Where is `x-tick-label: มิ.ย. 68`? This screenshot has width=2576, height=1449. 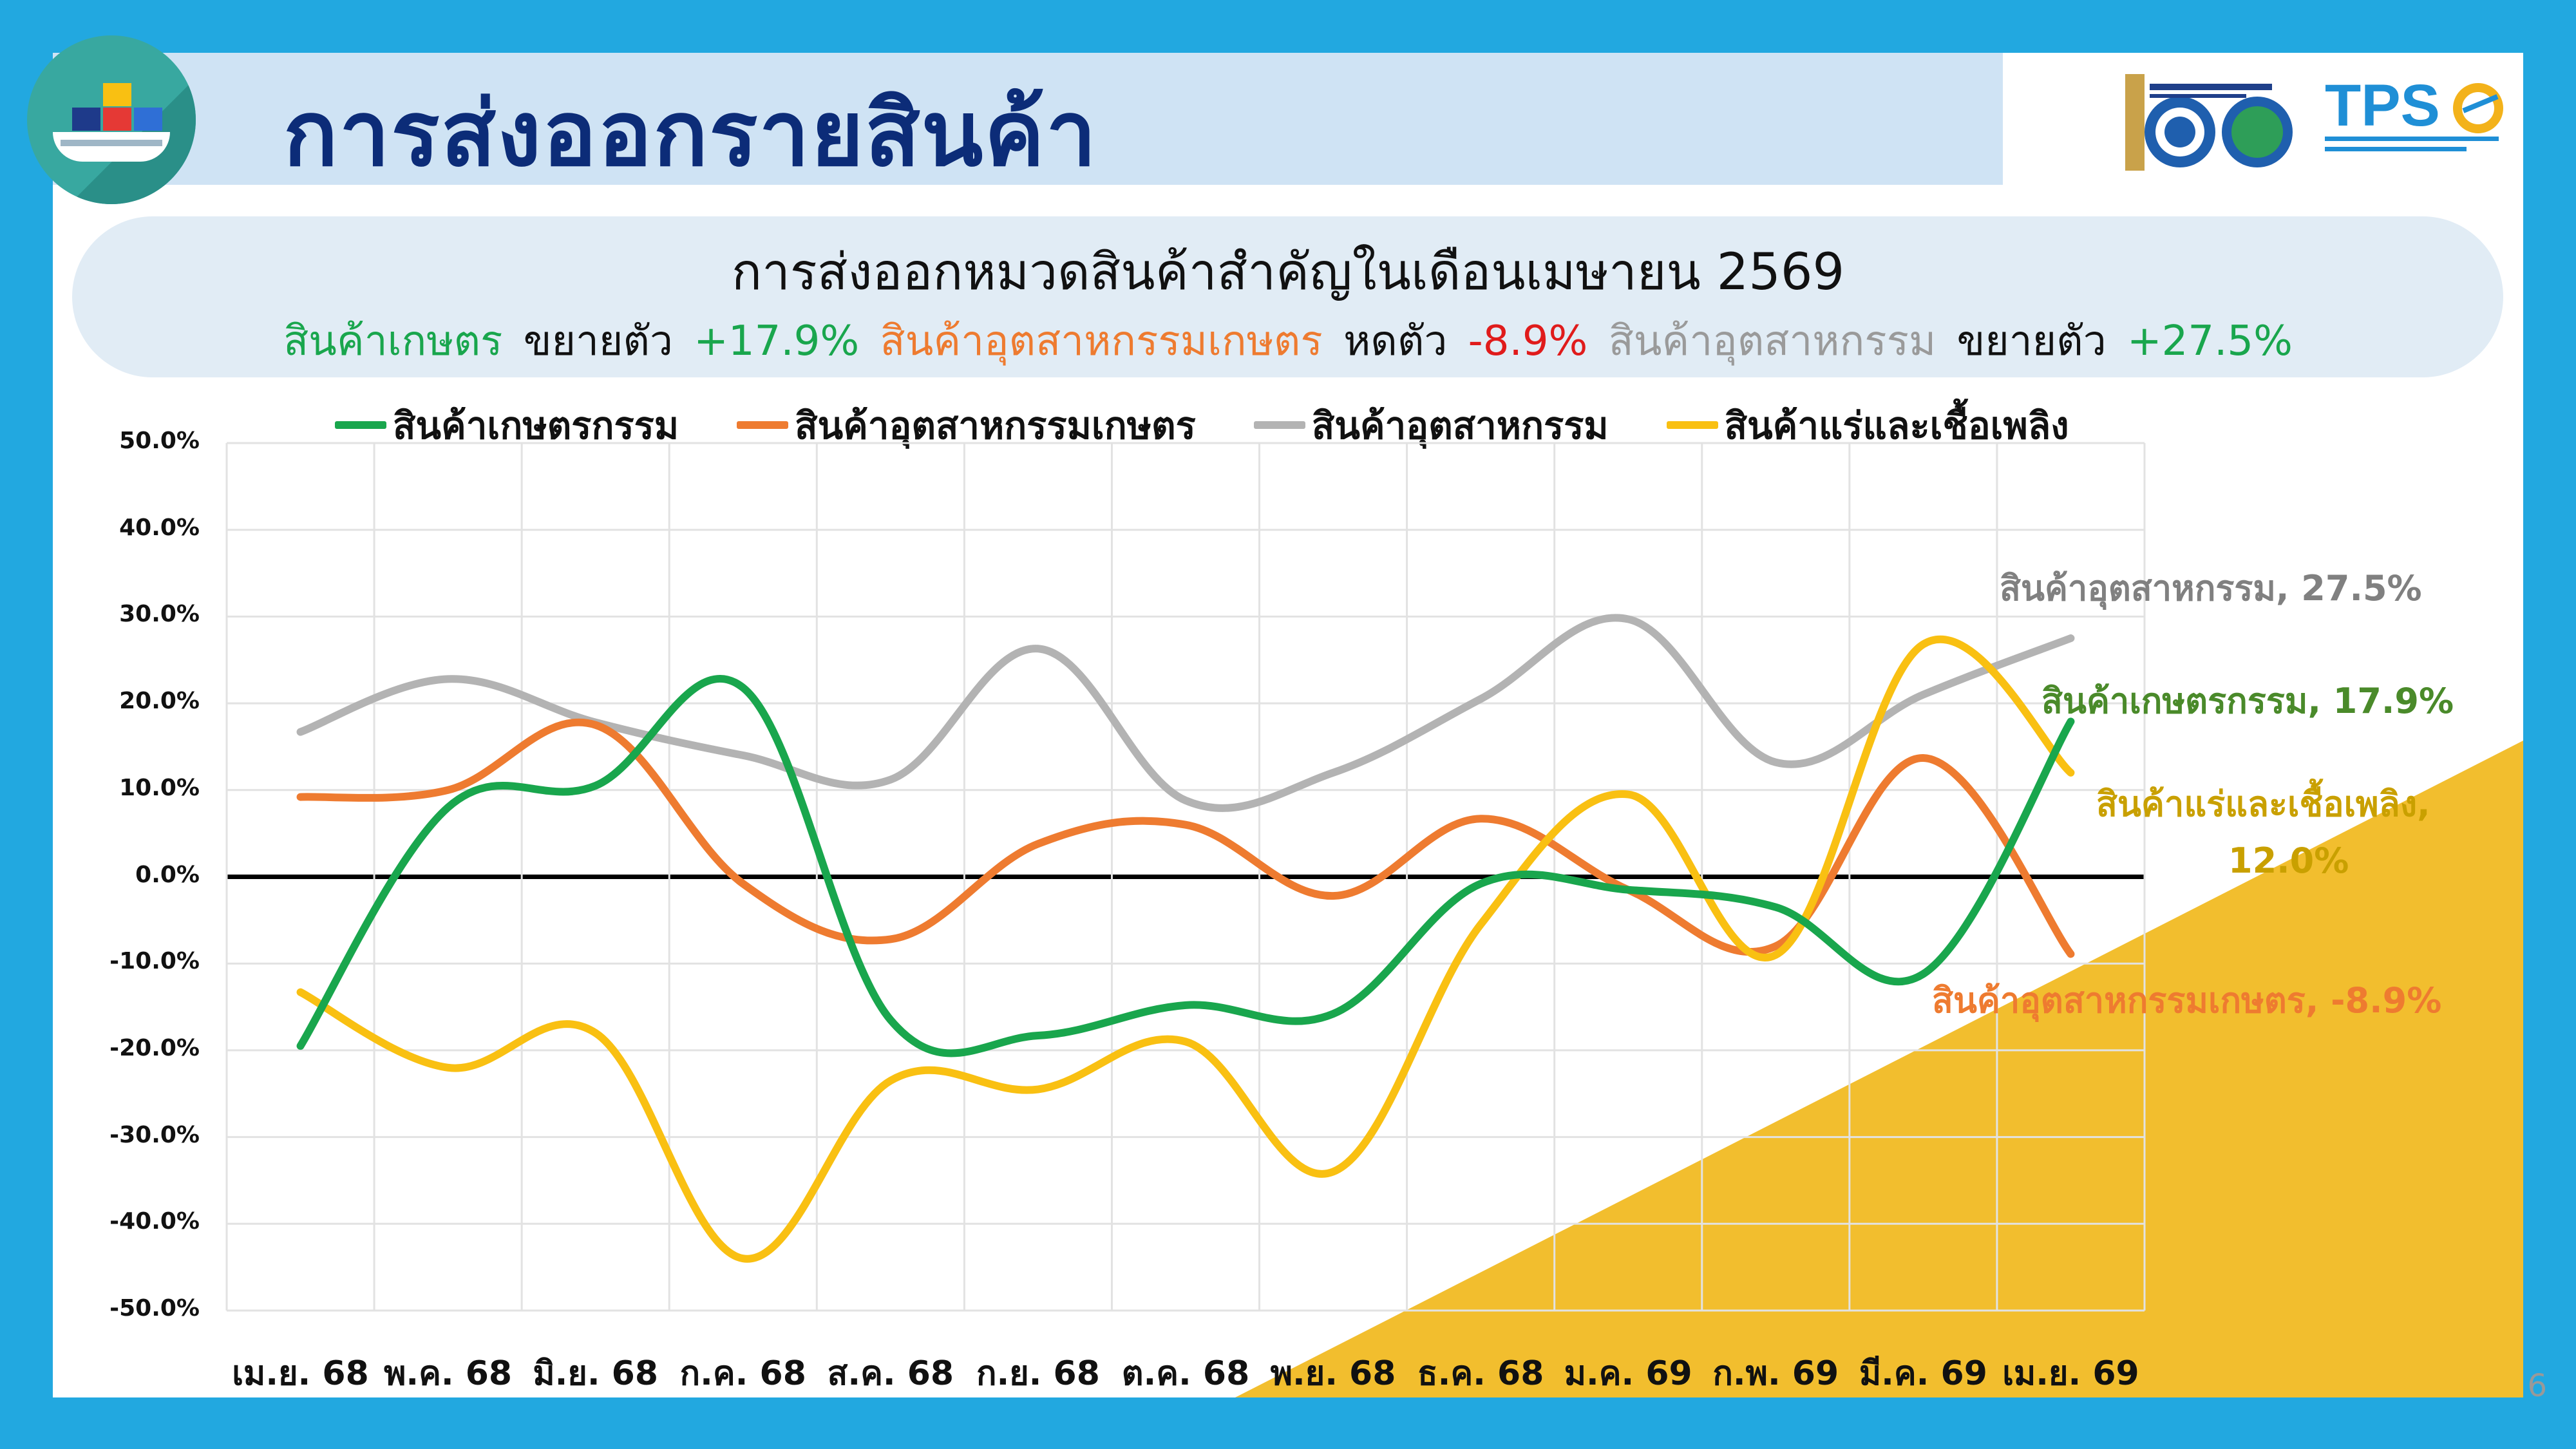
x-tick-label: มิ.ย. 68 is located at coordinates (596, 1374).